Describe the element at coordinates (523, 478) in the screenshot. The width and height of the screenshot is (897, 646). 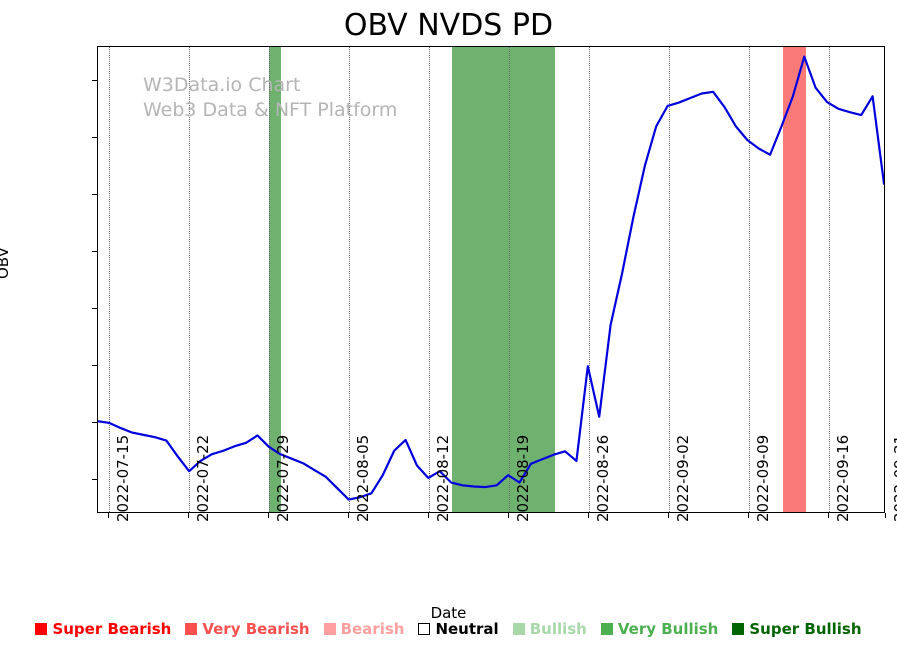
I see `x-axis-tick-label: 2022-08-19` at that location.